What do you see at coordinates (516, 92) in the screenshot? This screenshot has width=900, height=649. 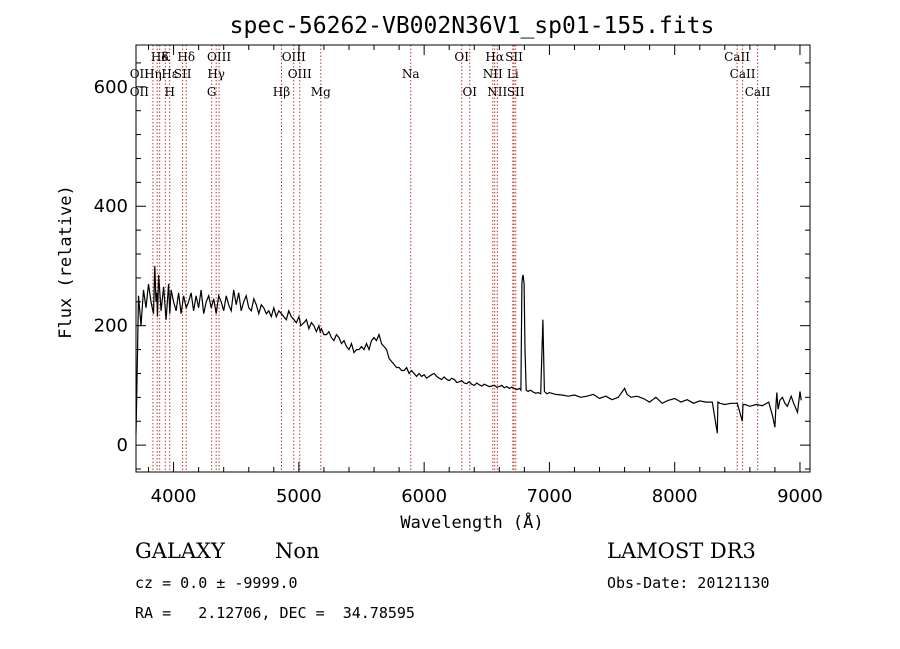 I see `line-label-24: SII` at bounding box center [516, 92].